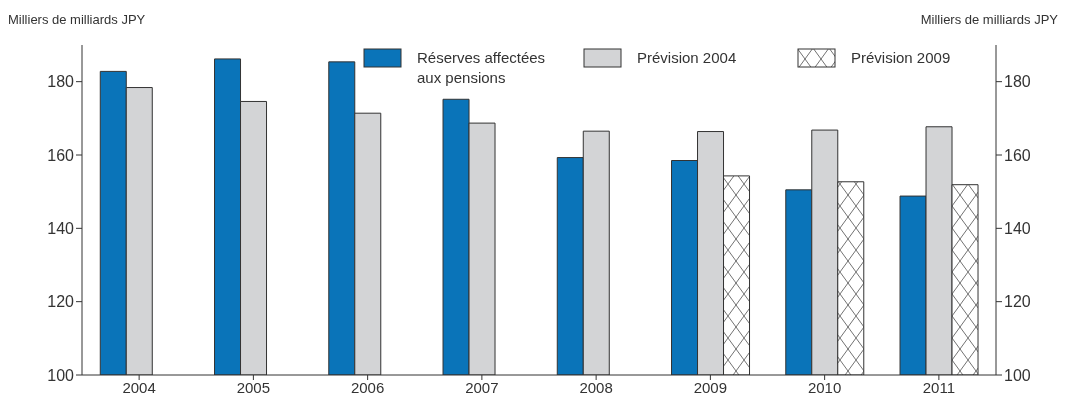  Describe the element at coordinates (939, 387) in the screenshot. I see `x-tick-label: 2011` at that location.